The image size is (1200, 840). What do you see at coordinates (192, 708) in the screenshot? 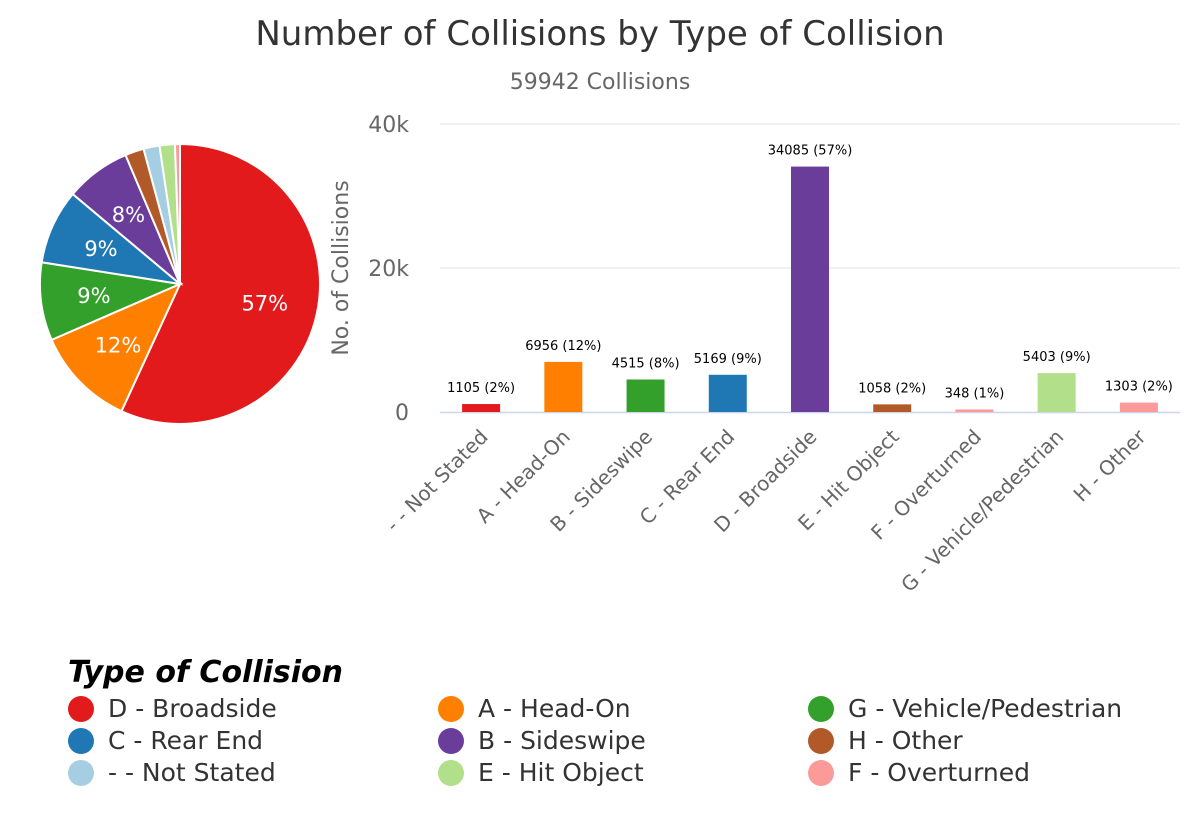
I see `legend-item-label: D - Broadside` at bounding box center [192, 708].